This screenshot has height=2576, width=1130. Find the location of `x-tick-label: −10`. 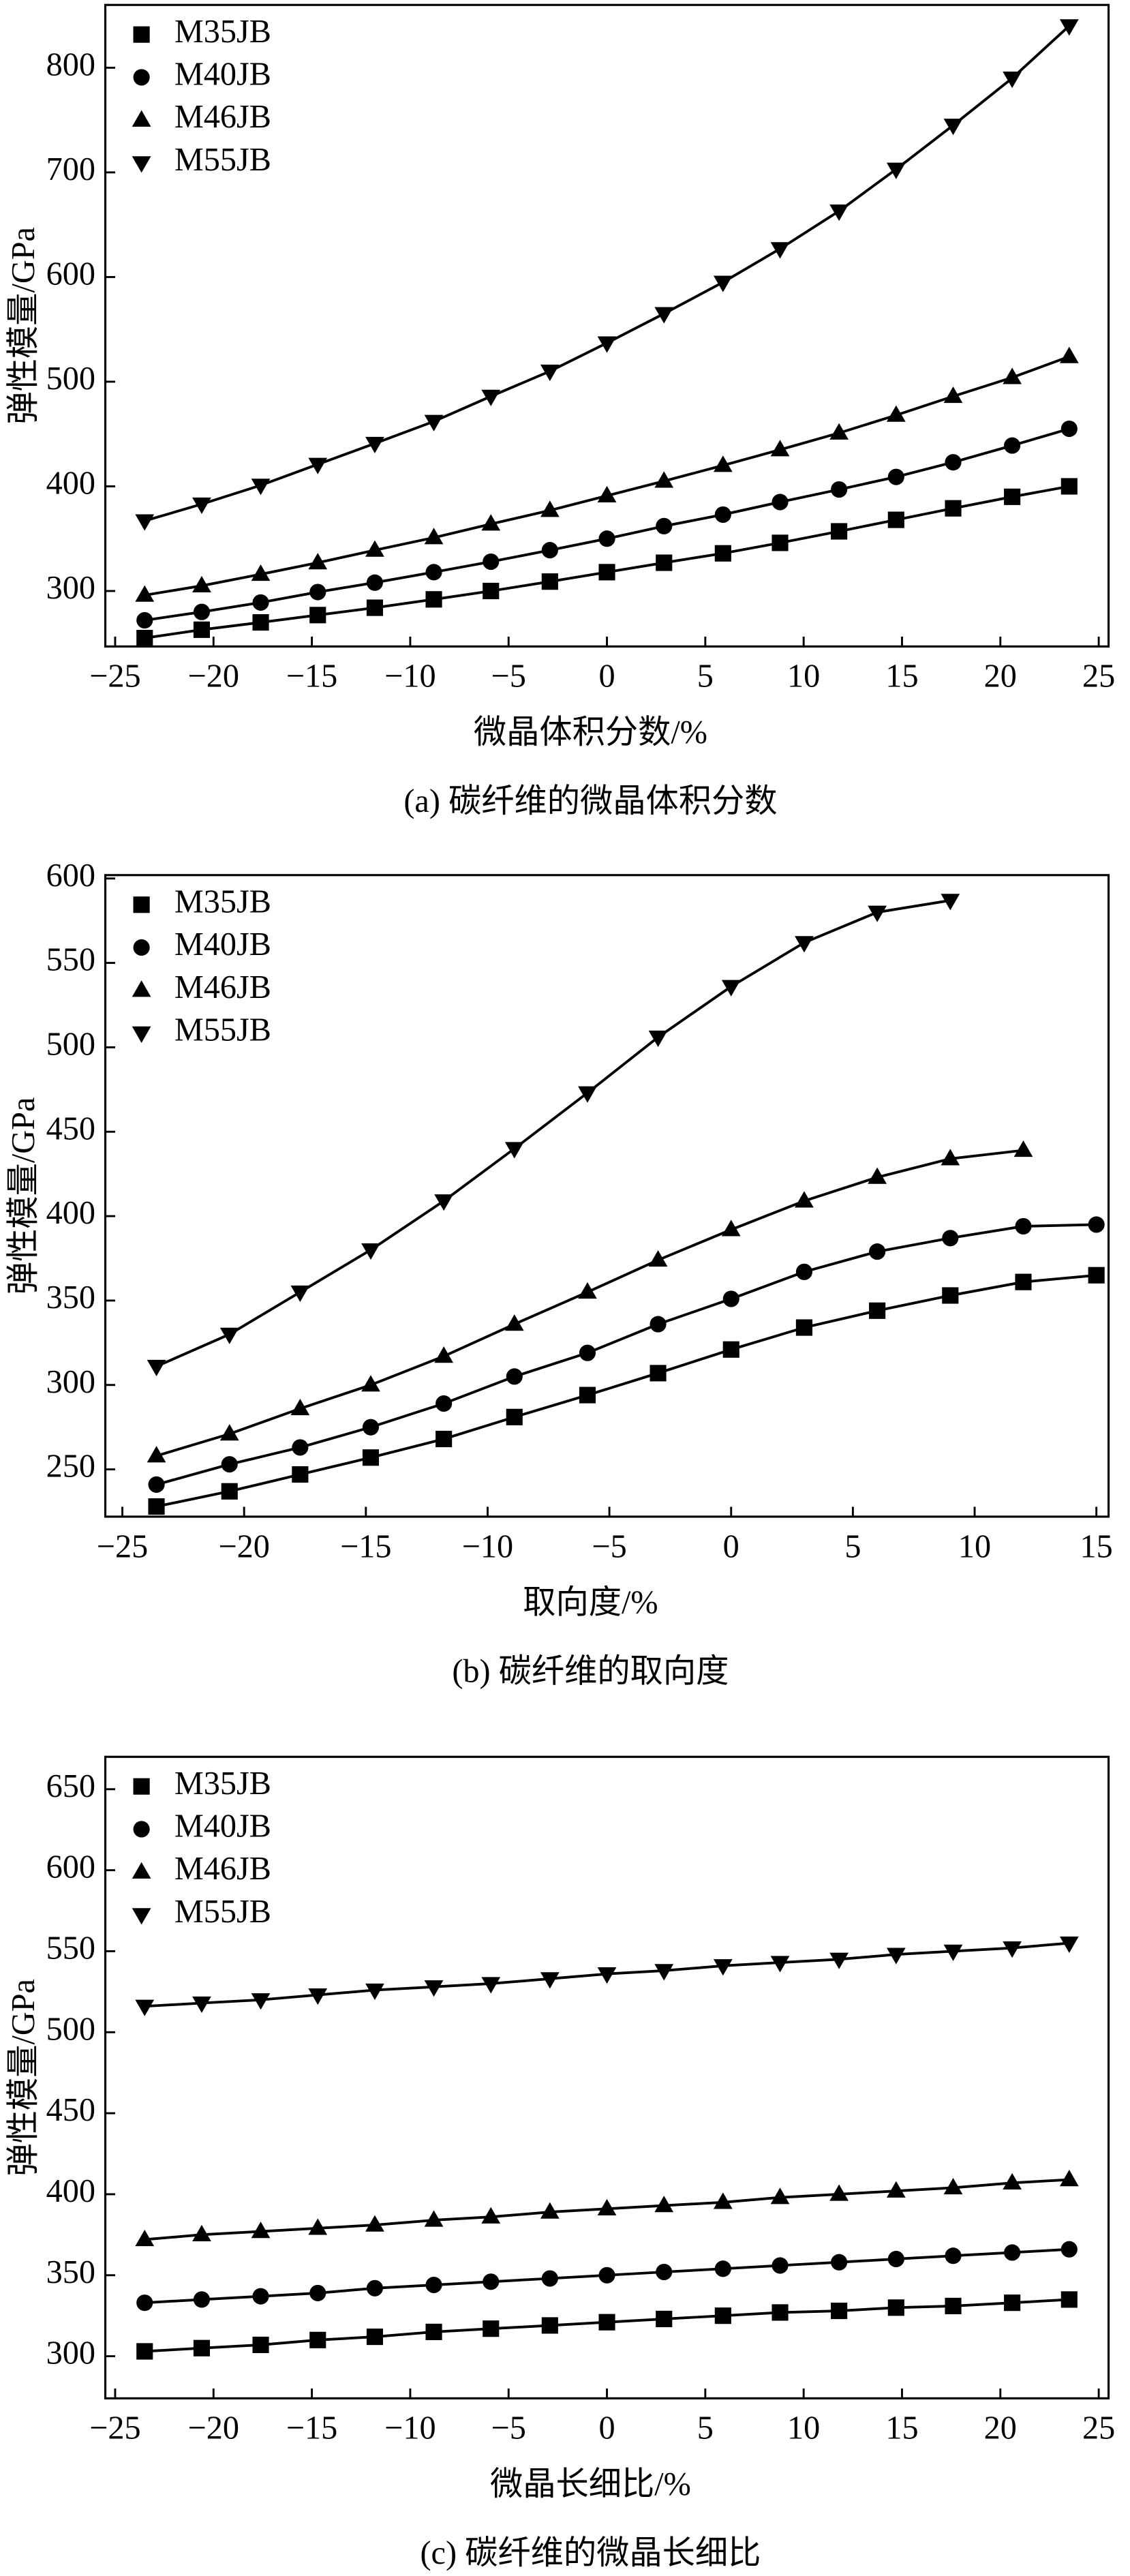

x-tick-label: −10 is located at coordinates (410, 677).